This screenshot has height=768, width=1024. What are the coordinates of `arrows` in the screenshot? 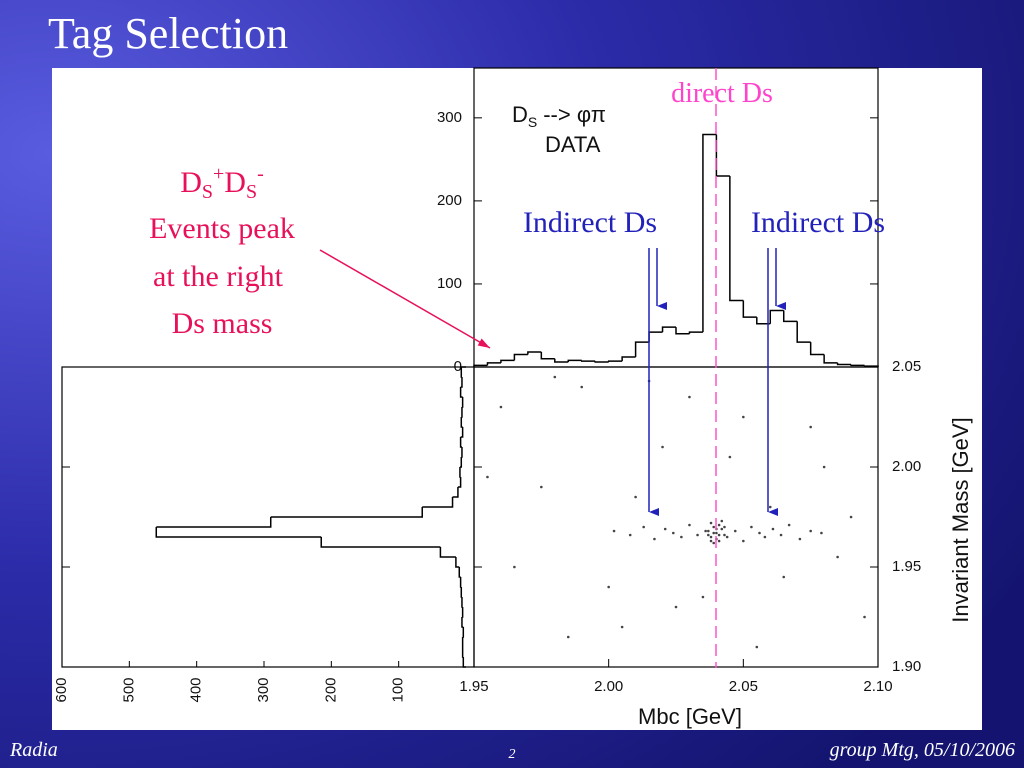 It's located at (717, 382).